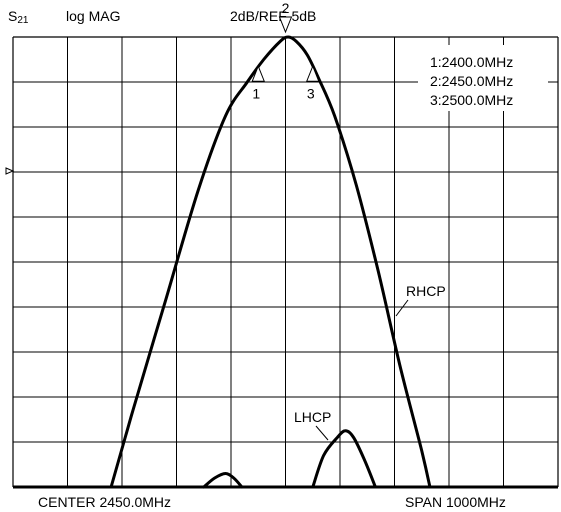  What do you see at coordinates (285, 50) in the screenshot?
I see `markers: 1 2 3` at bounding box center [285, 50].